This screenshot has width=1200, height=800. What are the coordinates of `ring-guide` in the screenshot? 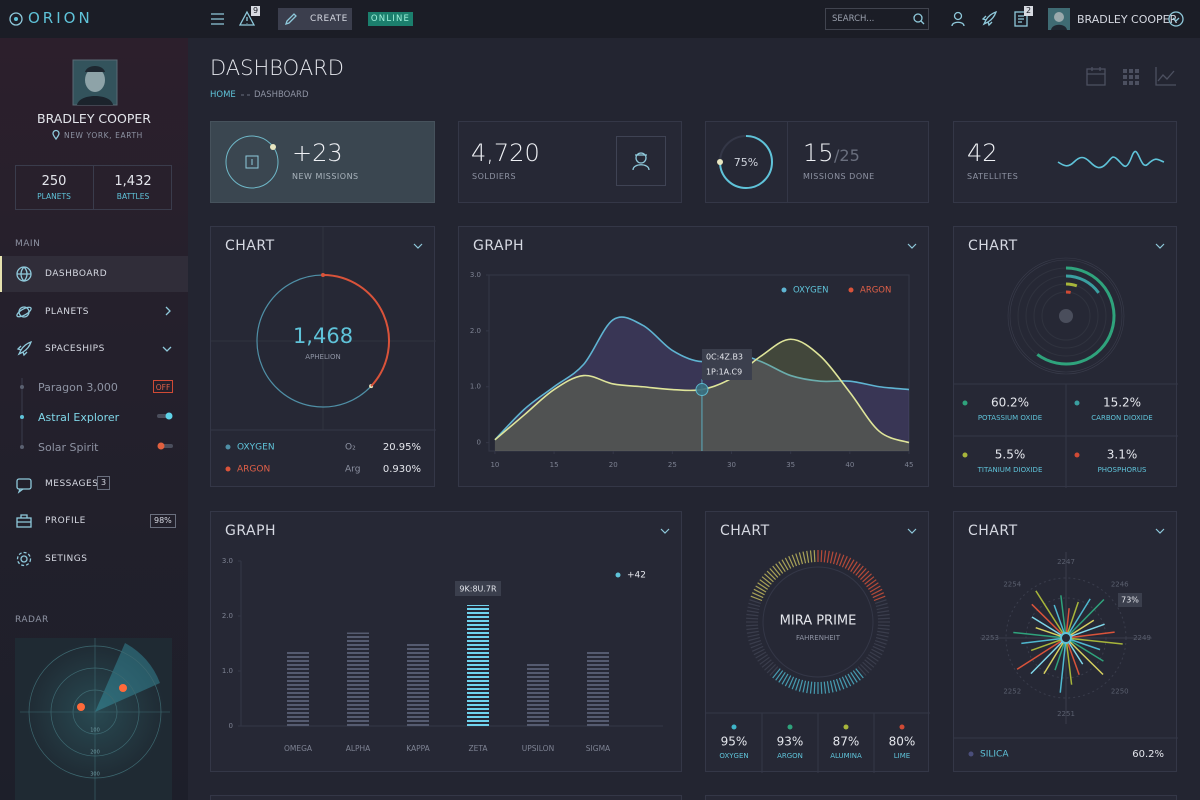 It's located at (1066, 316).